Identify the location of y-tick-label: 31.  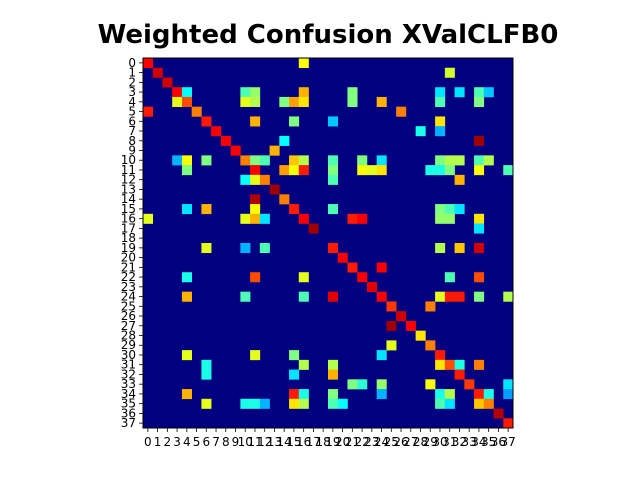
(128, 365).